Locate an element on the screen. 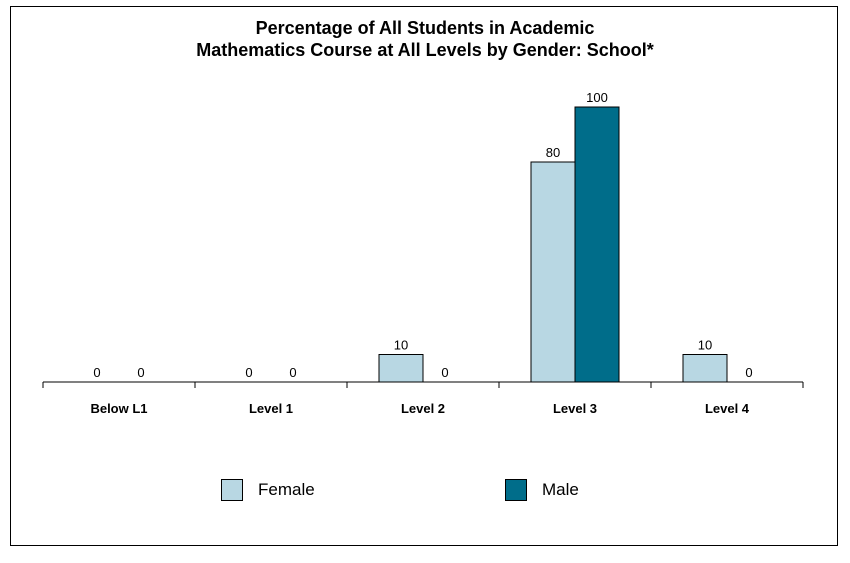 Image resolution: width=850 pixels, height=563 pixels. chart-title-line-1: Percentage of All Students in Academic is located at coordinates (425, 28).